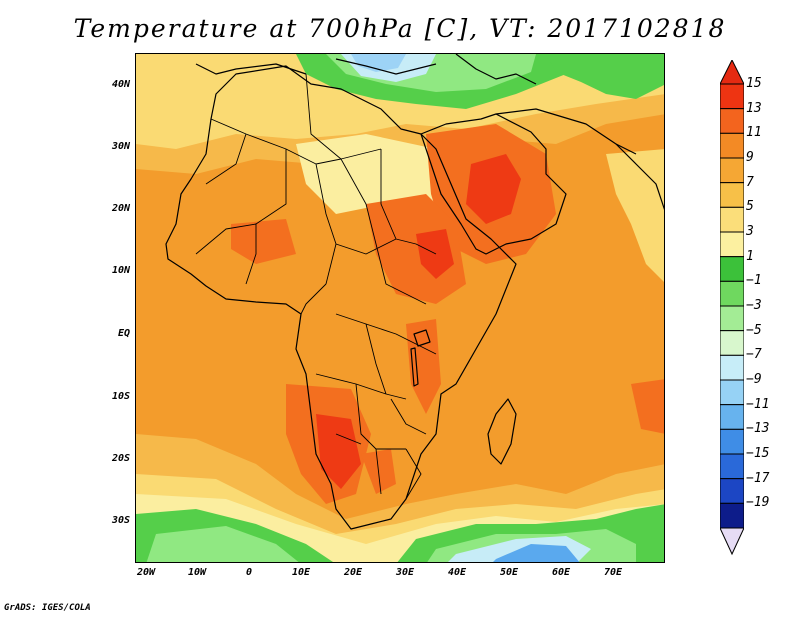 This screenshot has width=800, height=618. What do you see at coordinates (754, 83) in the screenshot?
I see `colorbar-label: 15` at bounding box center [754, 83].